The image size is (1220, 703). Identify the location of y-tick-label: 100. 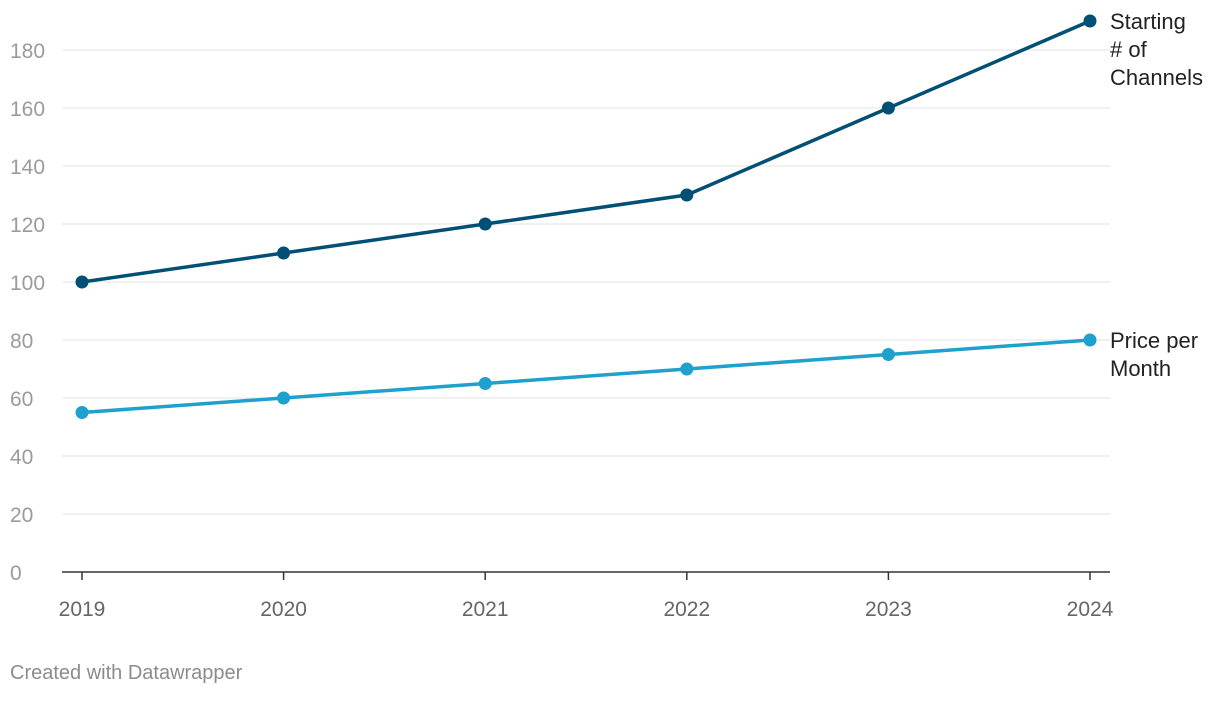
(27, 283).